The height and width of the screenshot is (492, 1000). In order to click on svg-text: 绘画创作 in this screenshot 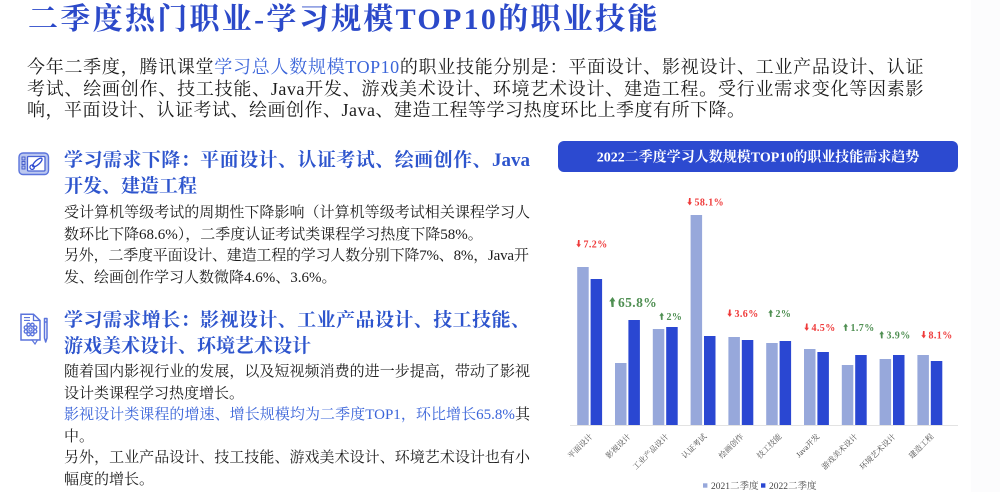, I will do `click(730, 445)`.